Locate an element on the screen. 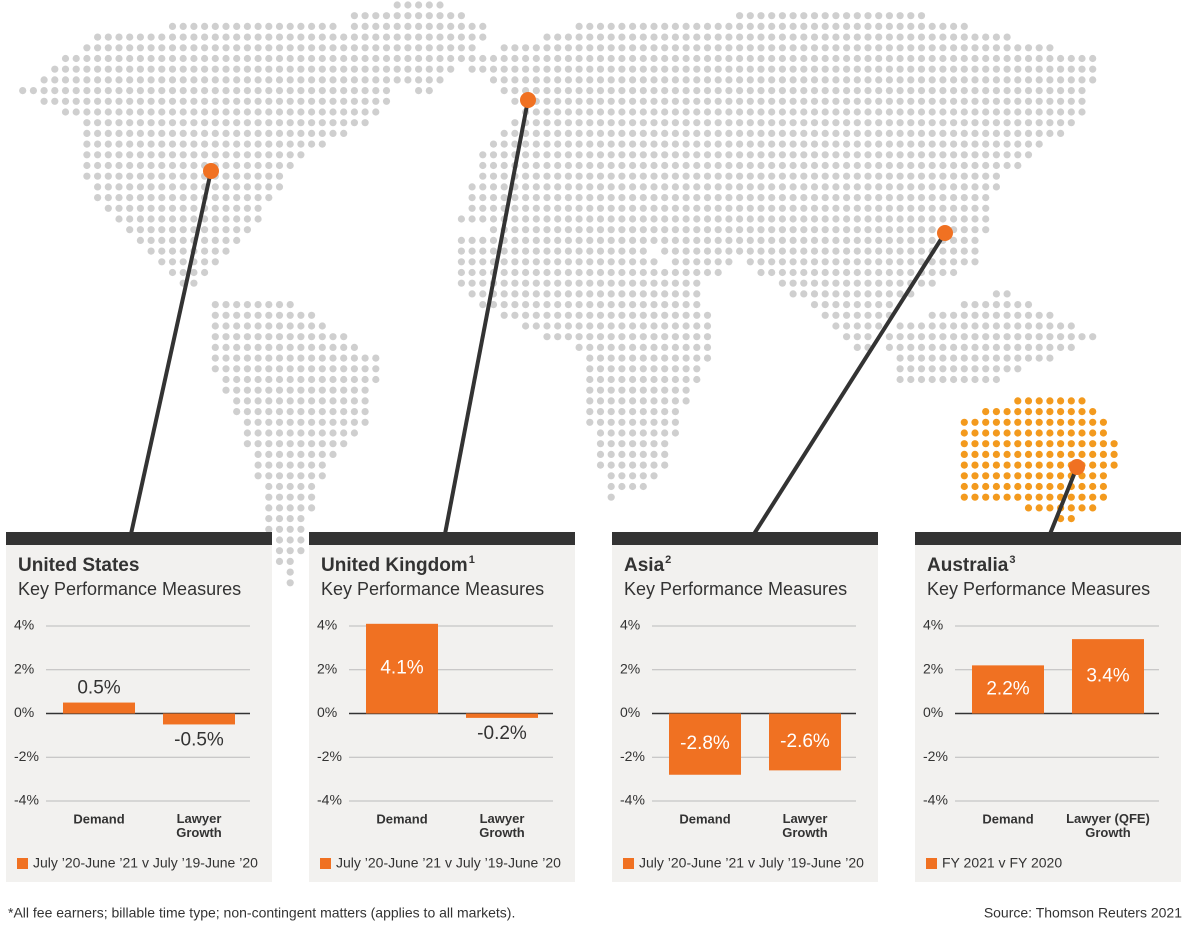 The width and height of the screenshot is (1200, 941). y-tick-label: 4% is located at coordinates (933, 625).